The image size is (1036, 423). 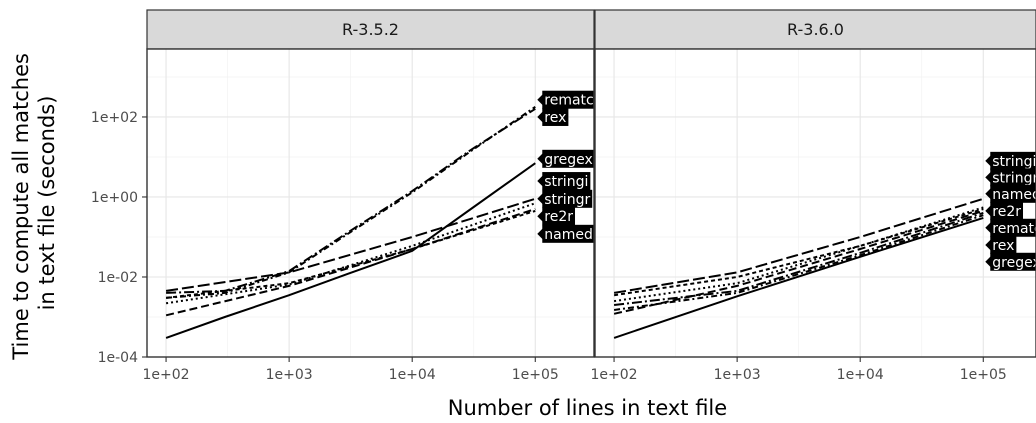 I want to click on series-line-rematch2, so click(x=798, y=262).